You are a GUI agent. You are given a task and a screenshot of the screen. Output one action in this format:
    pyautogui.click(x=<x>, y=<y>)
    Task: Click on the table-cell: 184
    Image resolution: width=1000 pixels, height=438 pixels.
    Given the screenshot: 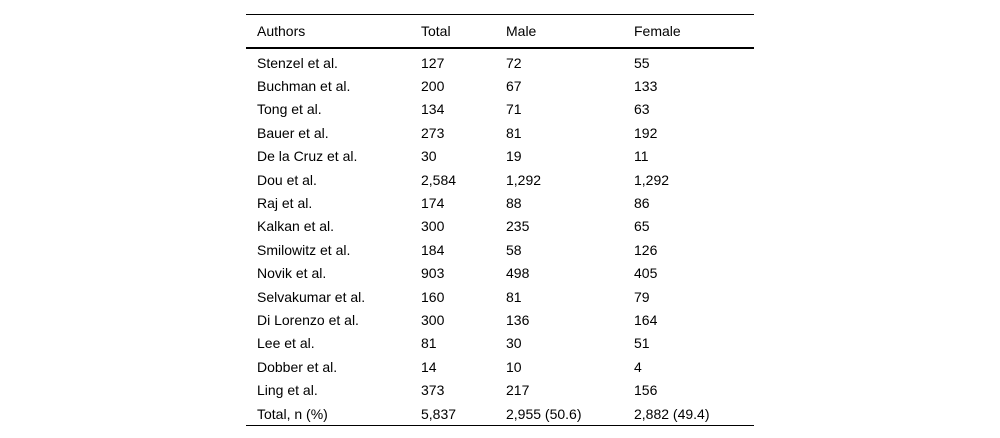 What is the action you would take?
    pyautogui.click(x=433, y=249)
    